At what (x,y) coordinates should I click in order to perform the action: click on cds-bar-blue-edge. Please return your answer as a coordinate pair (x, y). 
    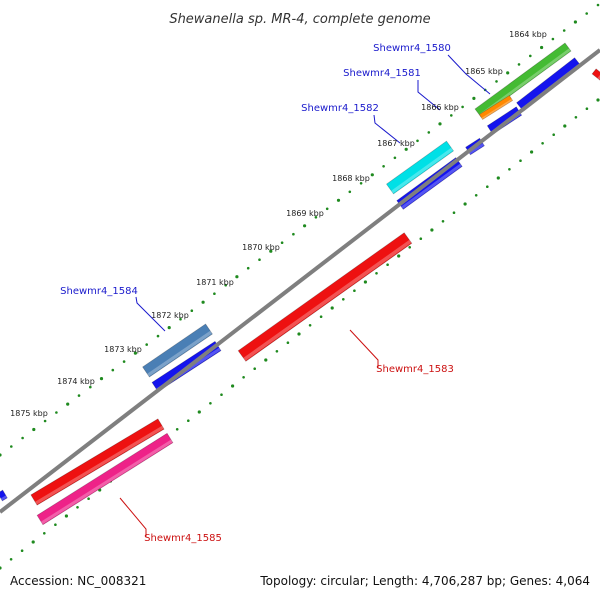
    Looking at the image, I should click on (4, 495).